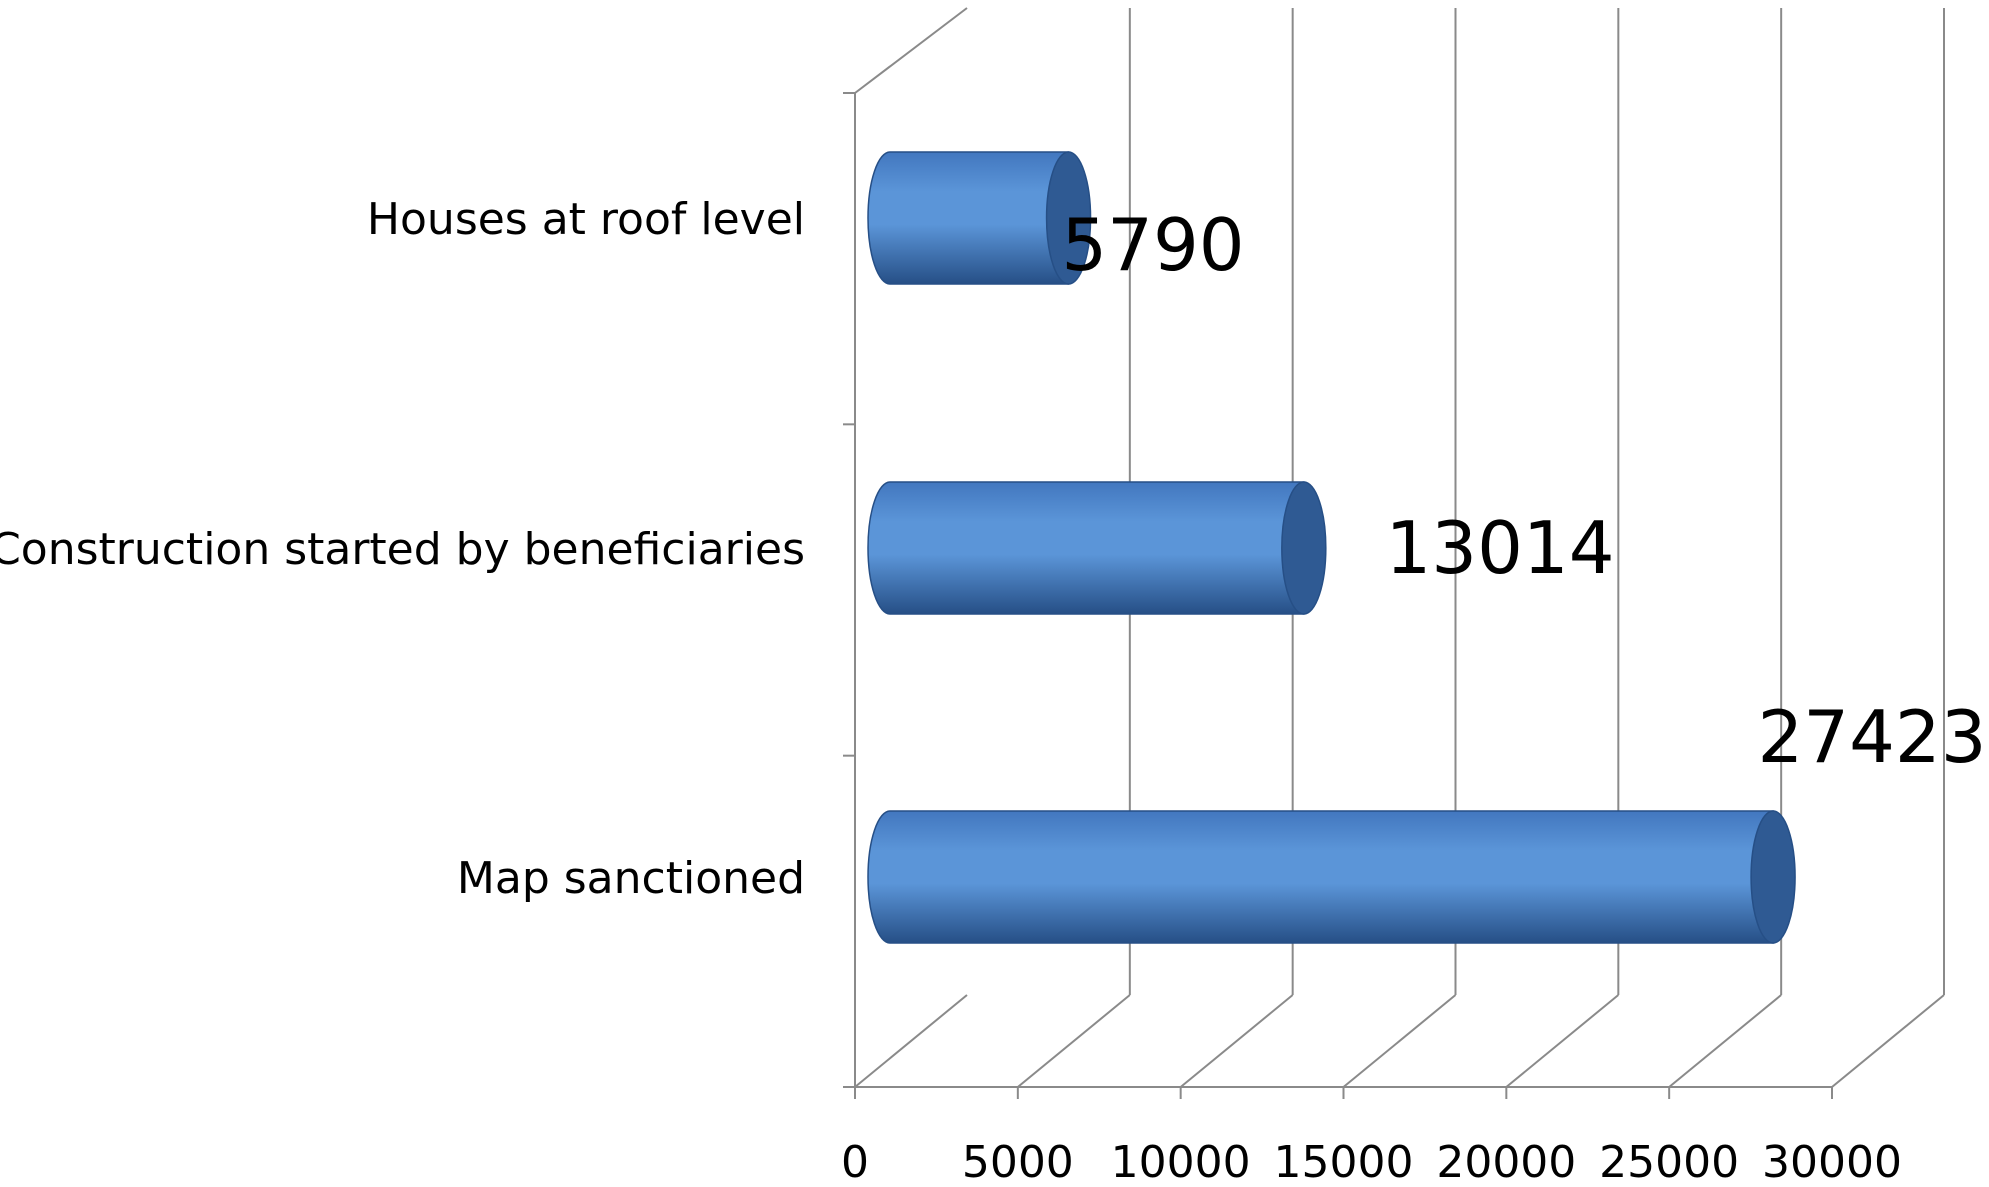 This screenshot has height=1187, width=1989. What do you see at coordinates (1344, 1159) in the screenshot?
I see `x-tick-label: 15000` at bounding box center [1344, 1159].